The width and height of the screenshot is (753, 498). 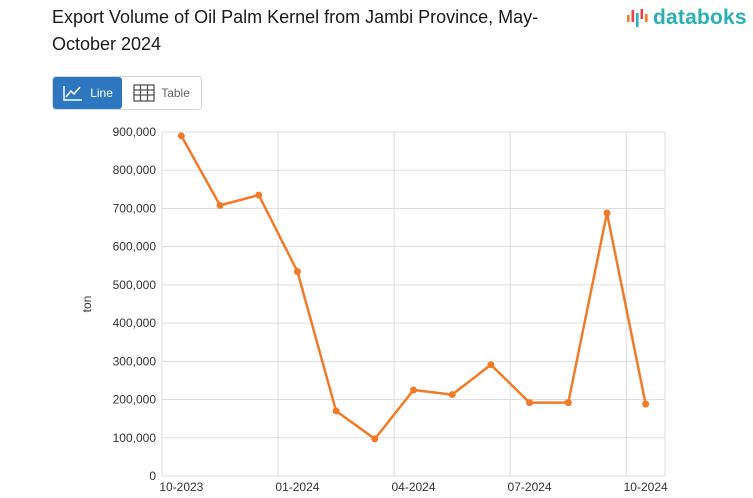 What do you see at coordinates (646, 487) in the screenshot?
I see `x-tick-label: 10-2024` at bounding box center [646, 487].